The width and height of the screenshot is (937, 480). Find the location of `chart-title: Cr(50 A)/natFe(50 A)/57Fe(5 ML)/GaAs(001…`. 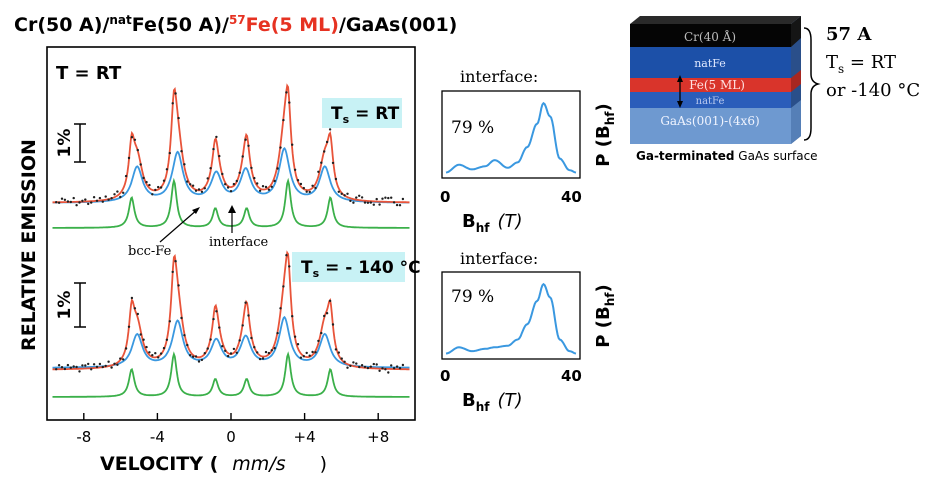

chart-title: Cr(50 A)/natFe(50 A)/57Fe(5 ML)/GaAs(001… is located at coordinates (235, 24).